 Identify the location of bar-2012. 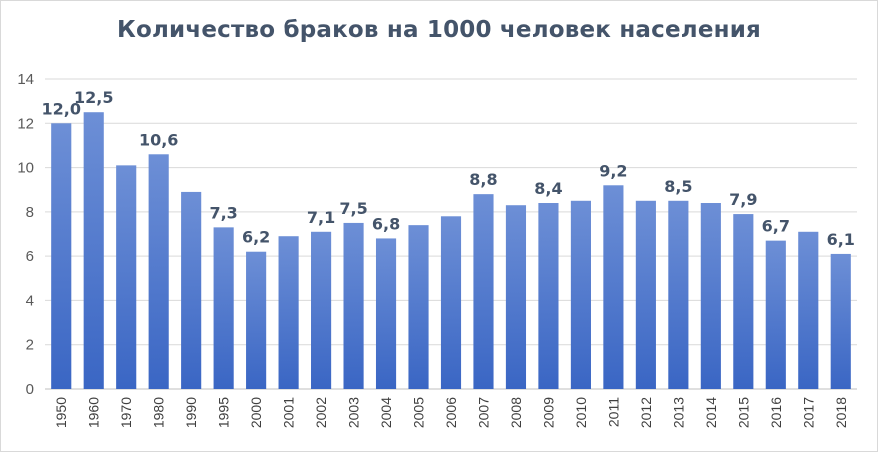
(645, 294).